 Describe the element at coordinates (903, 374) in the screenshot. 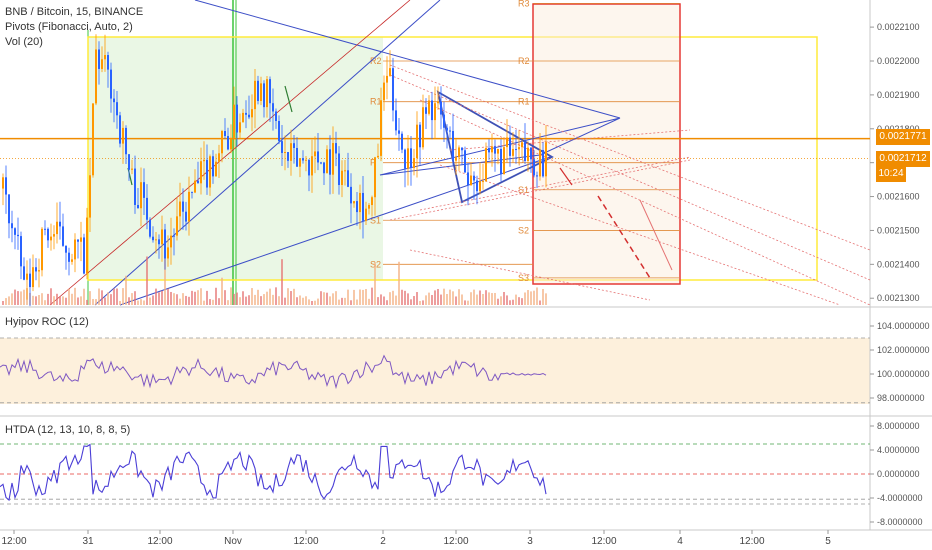

I see `roc-axis-label: 100.0000000` at that location.